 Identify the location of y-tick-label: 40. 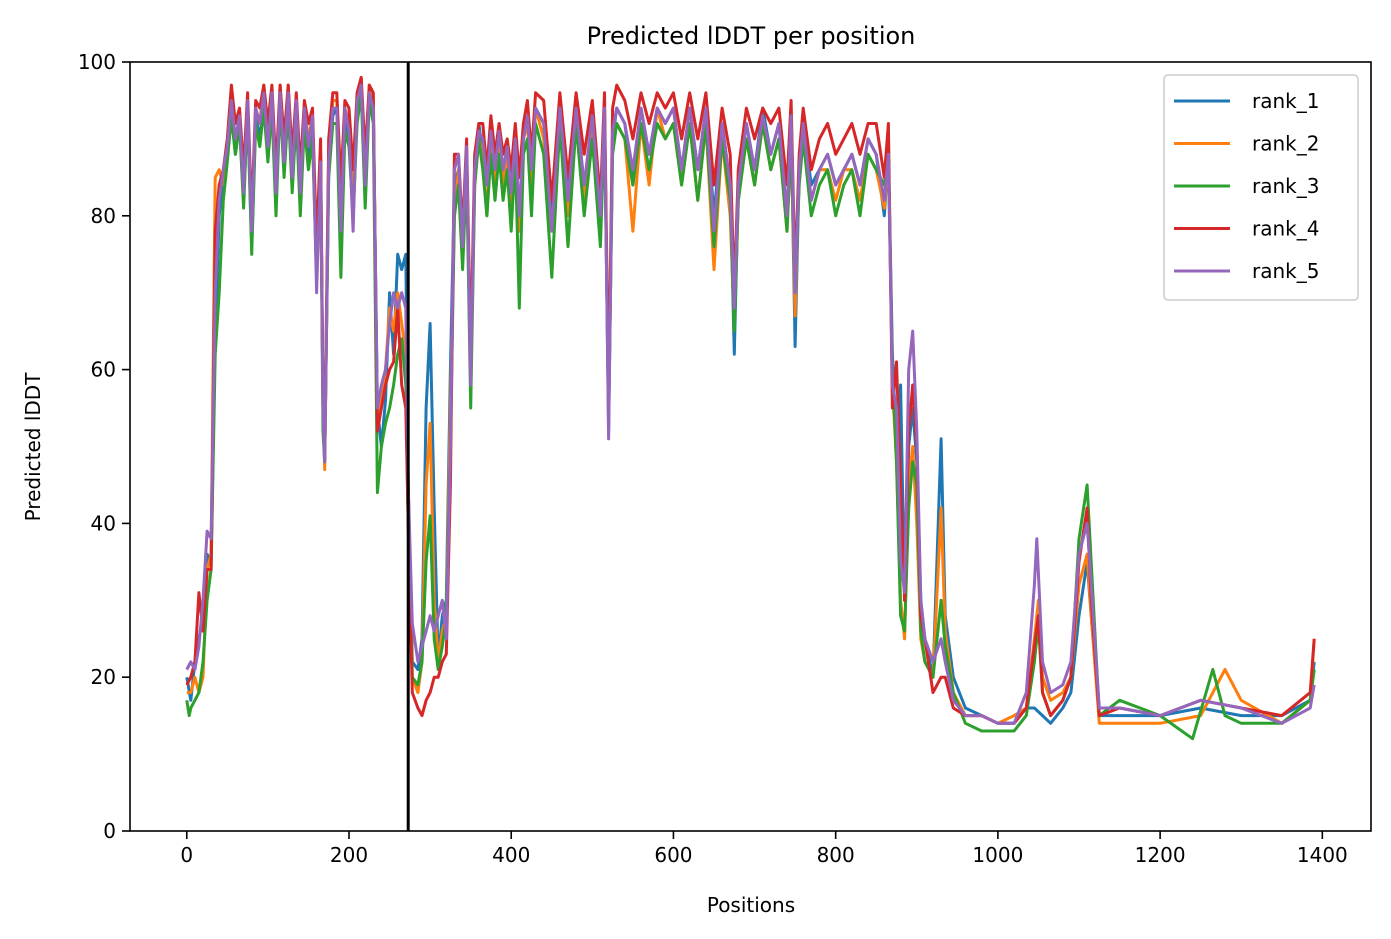
(103, 523).